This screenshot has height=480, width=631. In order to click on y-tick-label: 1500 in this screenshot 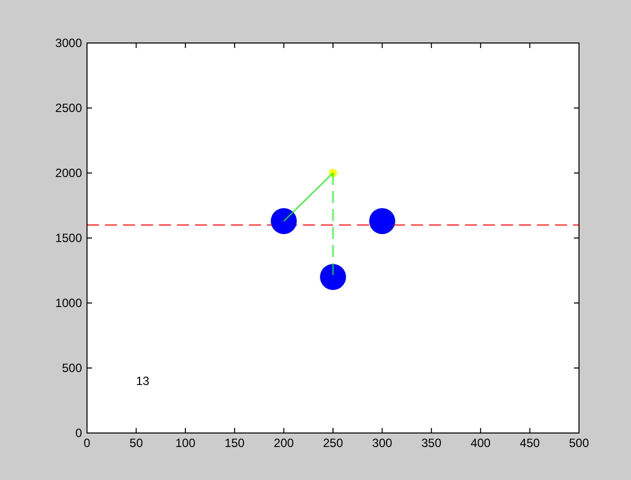, I will do `click(68, 238)`.